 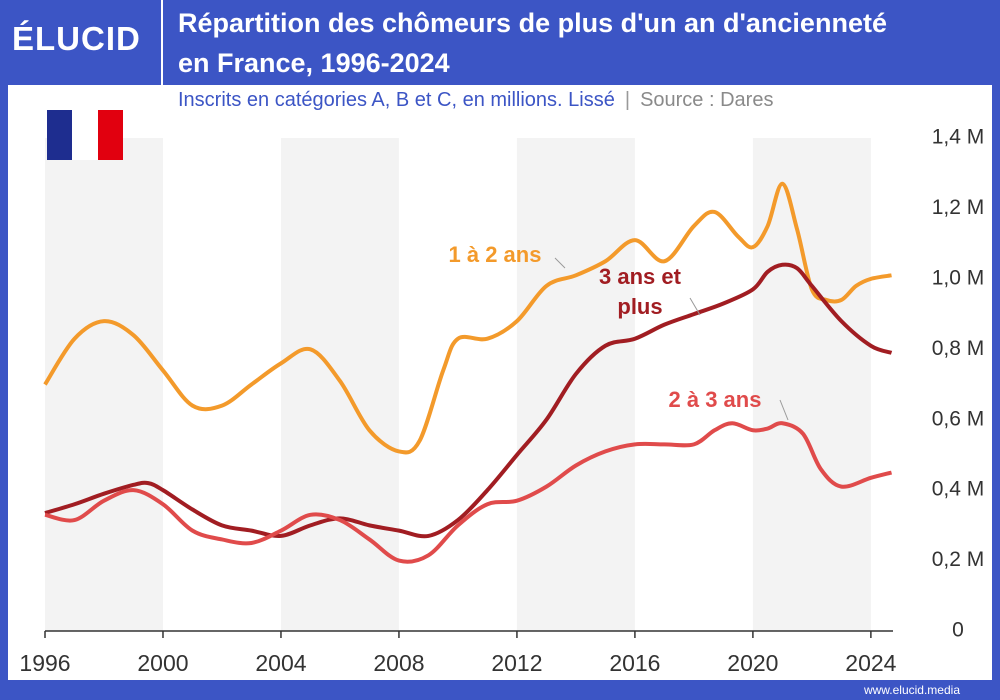 What do you see at coordinates (707, 100) in the screenshot?
I see `source: Source : Dares` at bounding box center [707, 100].